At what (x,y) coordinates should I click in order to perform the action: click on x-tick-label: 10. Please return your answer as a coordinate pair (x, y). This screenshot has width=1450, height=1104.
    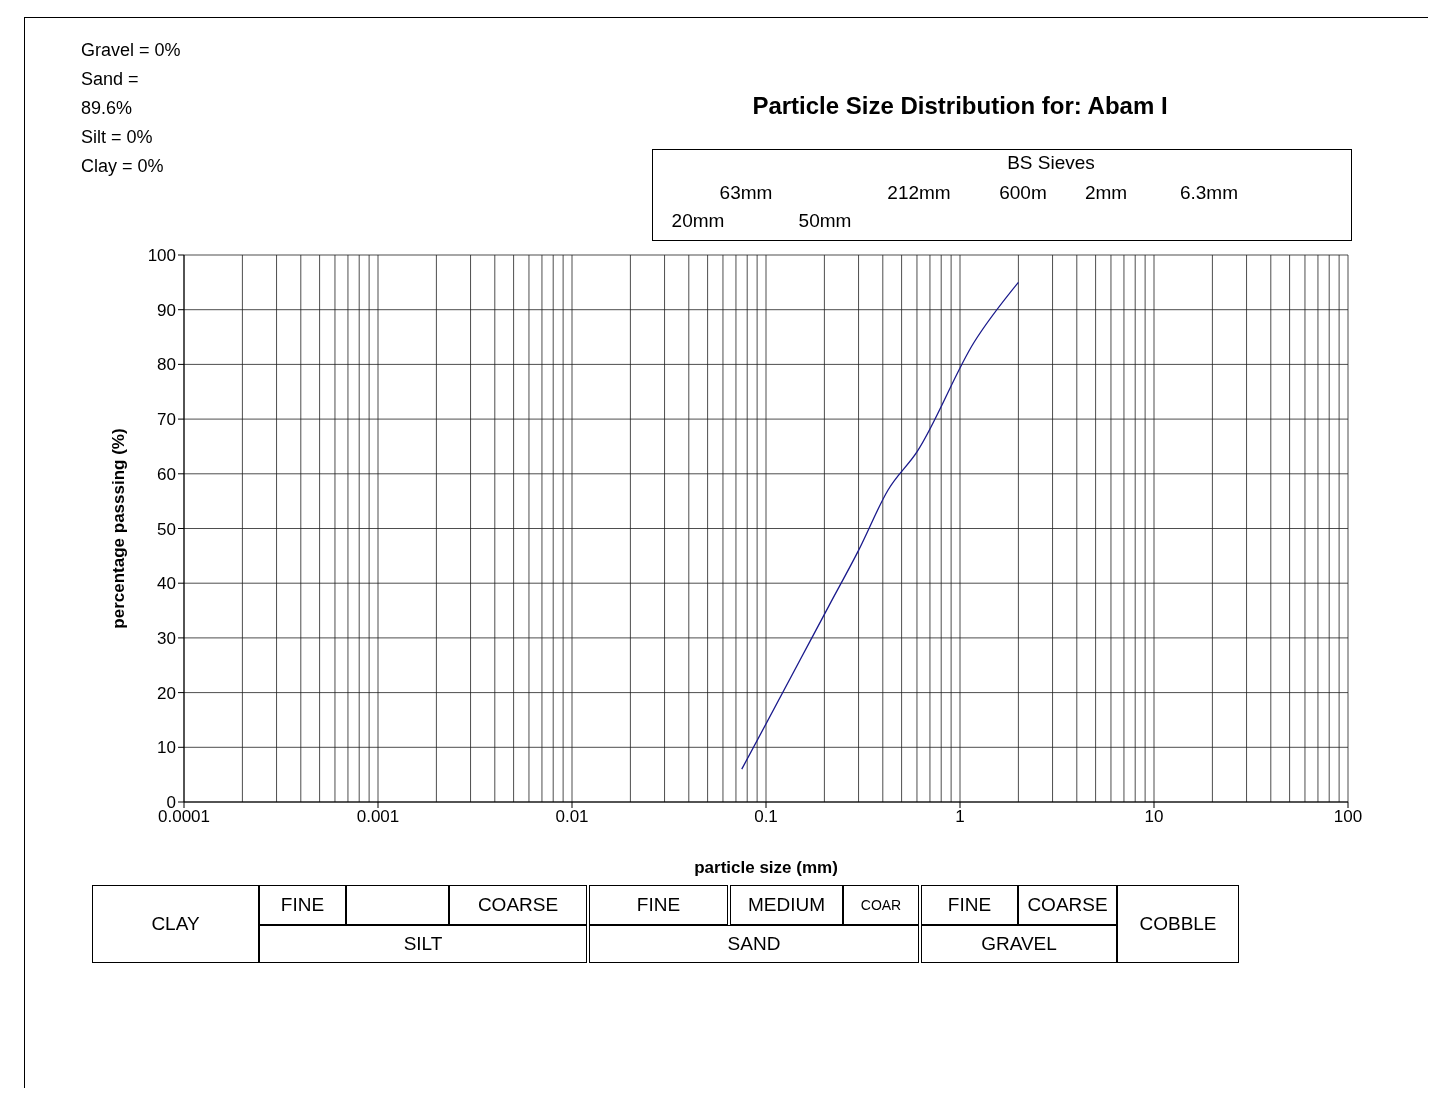
    Looking at the image, I should click on (1154, 817).